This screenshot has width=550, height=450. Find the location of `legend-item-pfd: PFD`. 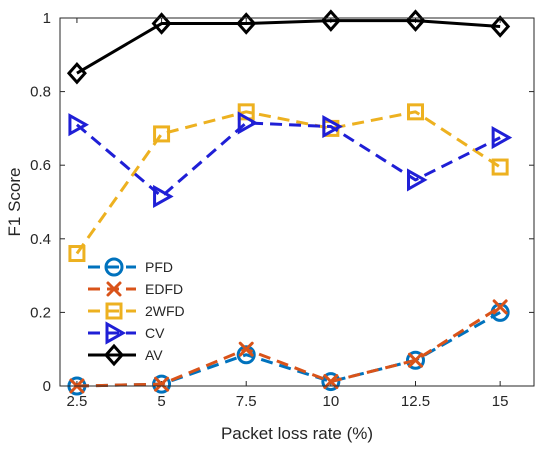

legend-item-pfd: PFD is located at coordinates (130, 267).